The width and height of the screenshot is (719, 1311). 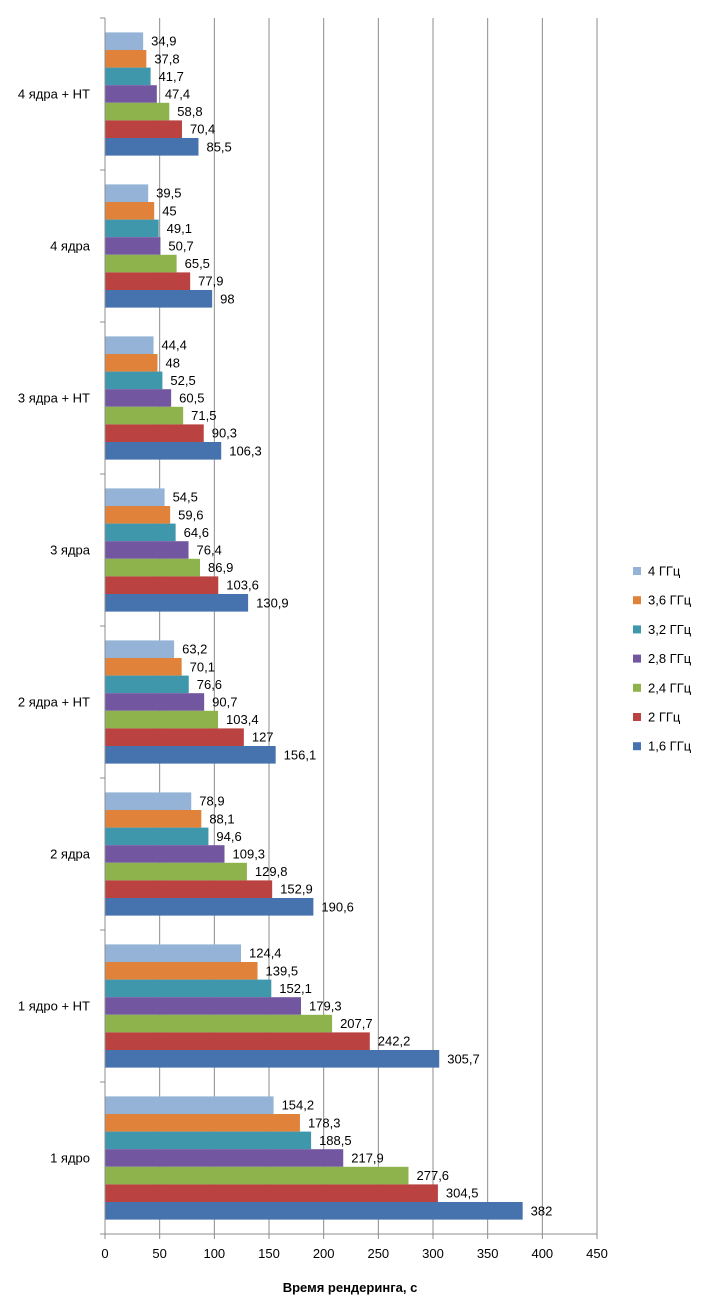 What do you see at coordinates (104, 1253) in the screenshot?
I see `x-tick-label: 0` at bounding box center [104, 1253].